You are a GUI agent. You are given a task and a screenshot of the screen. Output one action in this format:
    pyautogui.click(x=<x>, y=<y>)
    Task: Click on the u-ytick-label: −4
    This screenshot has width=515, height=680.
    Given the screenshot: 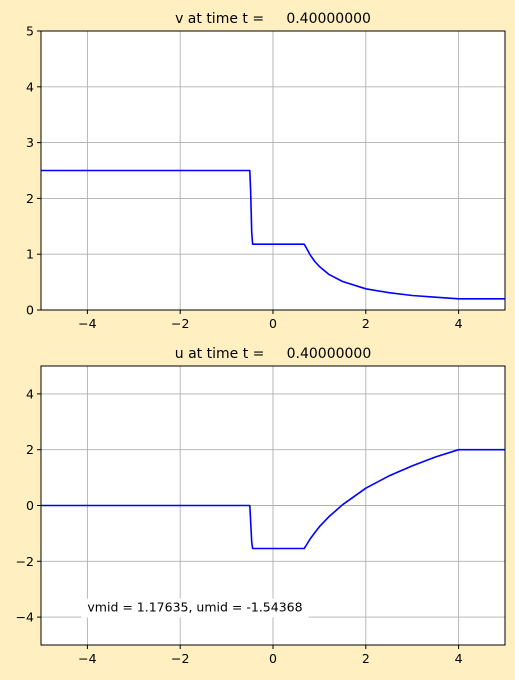 What is the action you would take?
    pyautogui.click(x=25, y=617)
    